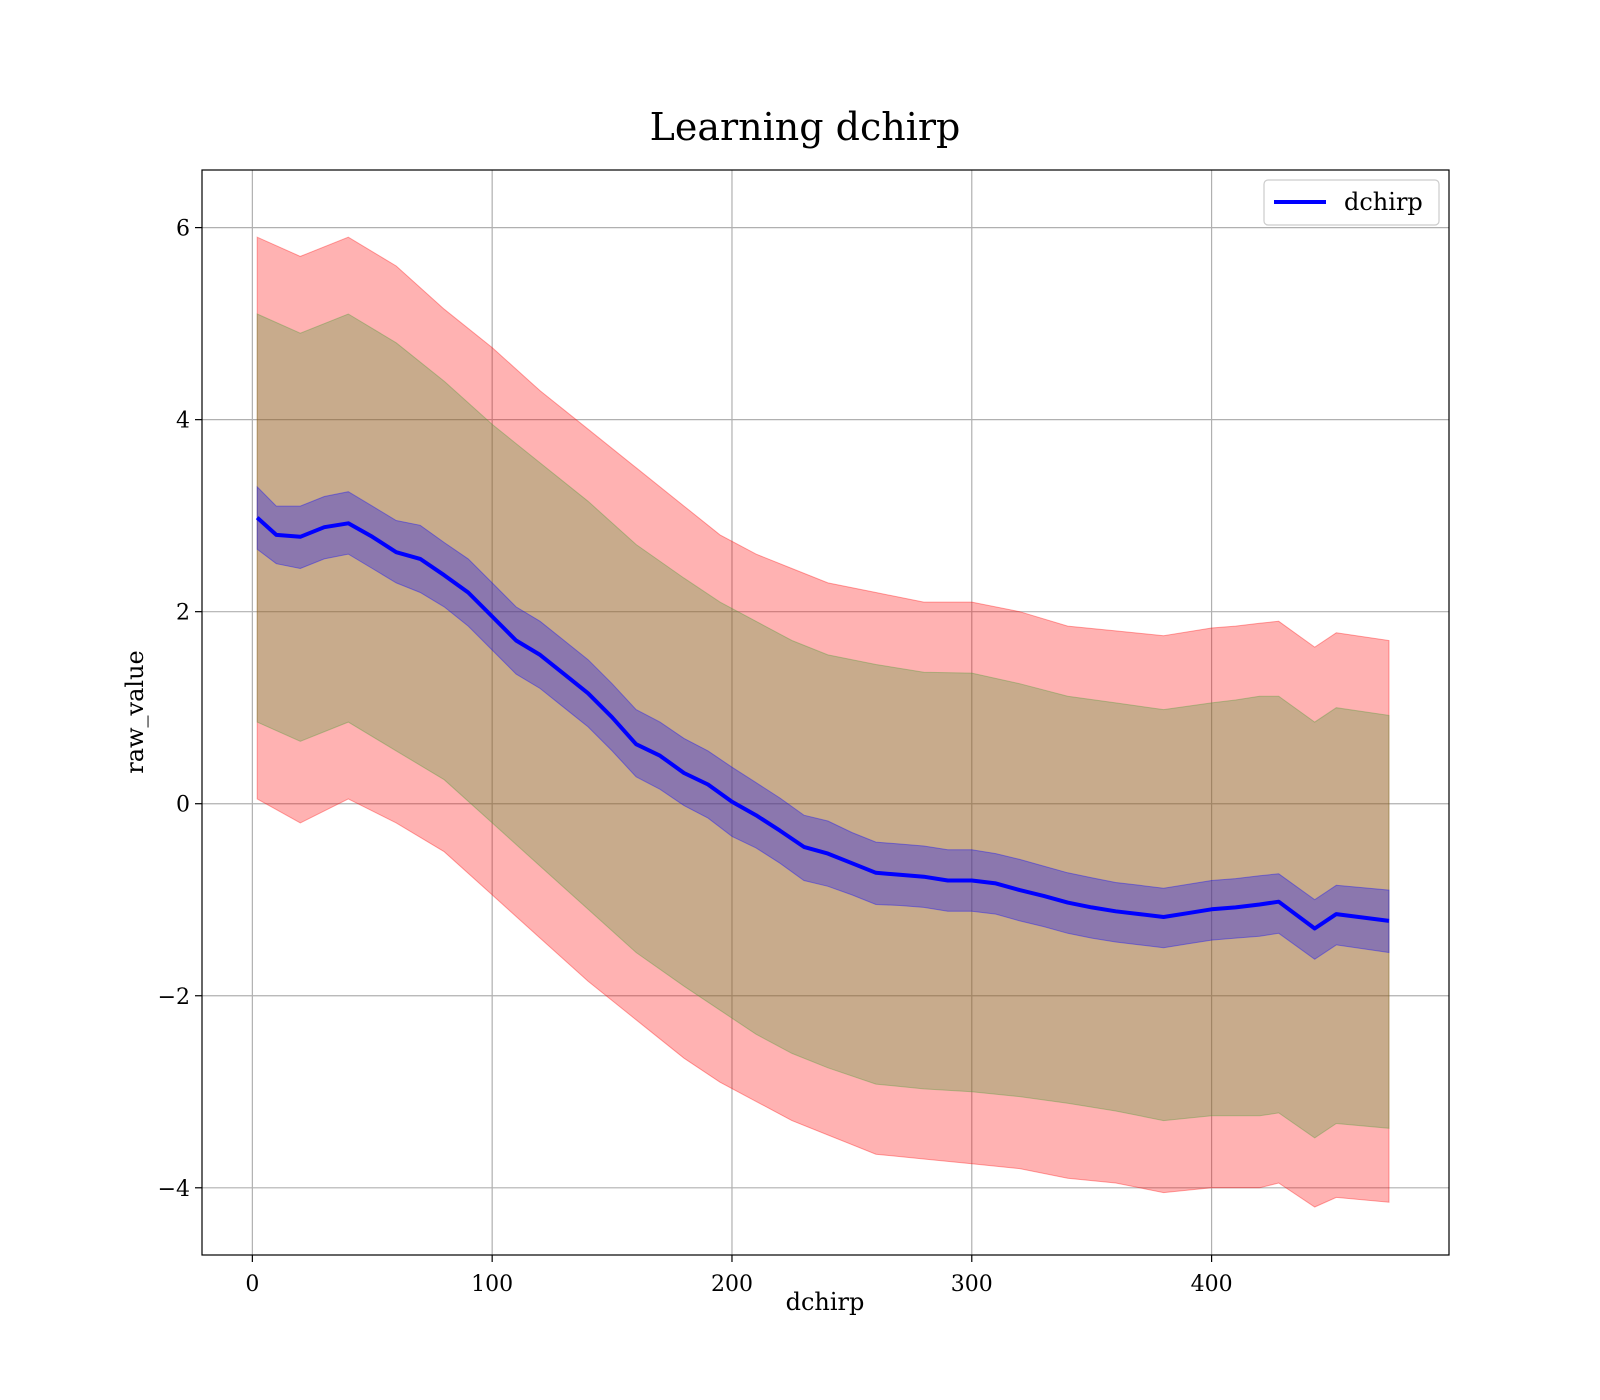 The image size is (1600, 1400). I want to click on x-axis-label: dchirp, so click(825, 1302).